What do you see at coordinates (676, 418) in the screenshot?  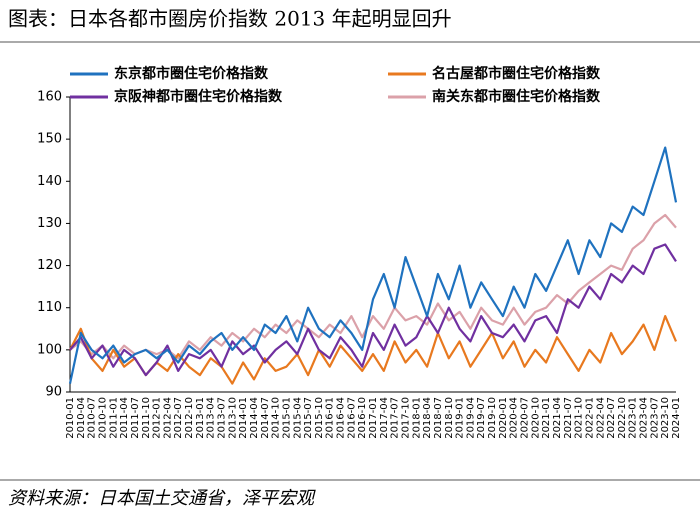 I see `x-tick-label: 2024-01` at bounding box center [676, 418].